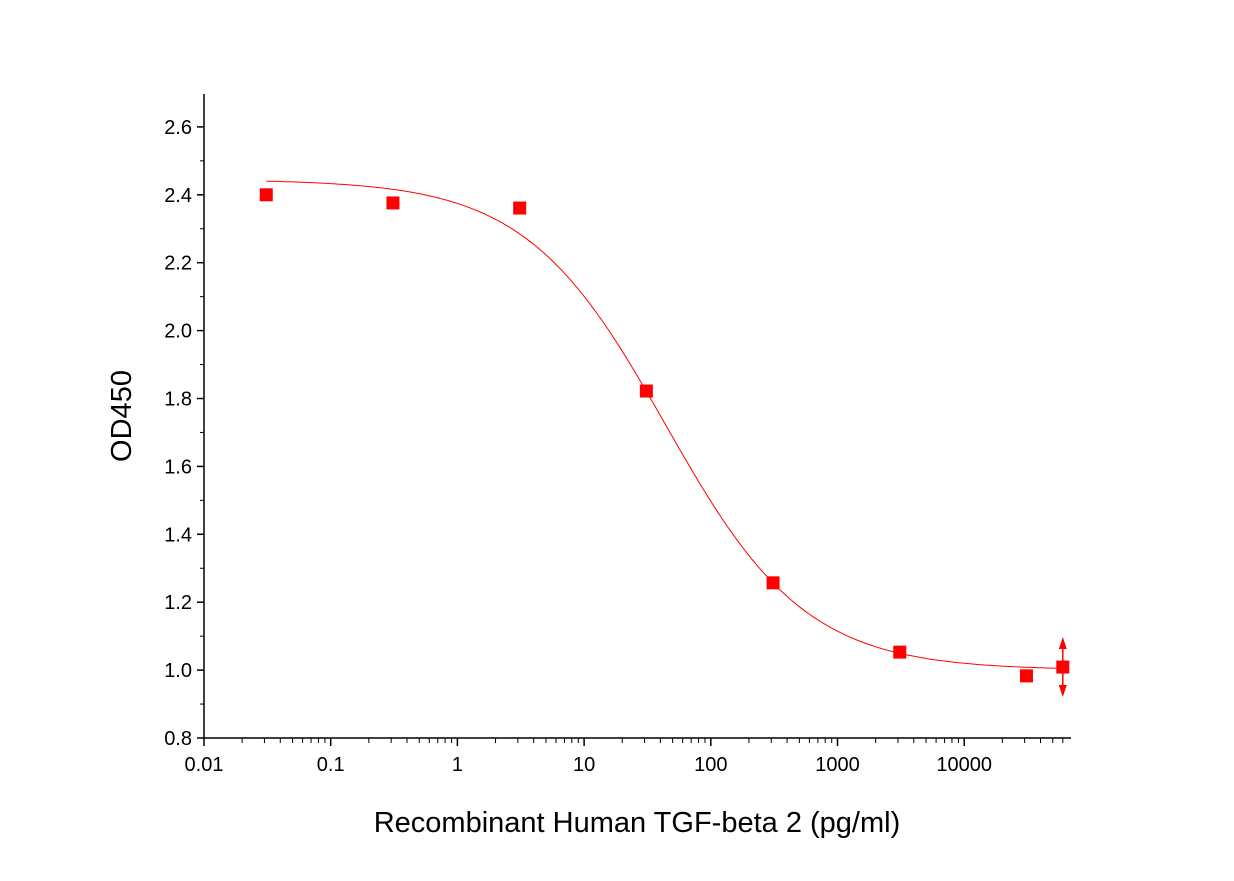 This screenshot has width=1234, height=881. What do you see at coordinates (178, 264) in the screenshot?
I see `y-tick-label: 2.2` at bounding box center [178, 264].